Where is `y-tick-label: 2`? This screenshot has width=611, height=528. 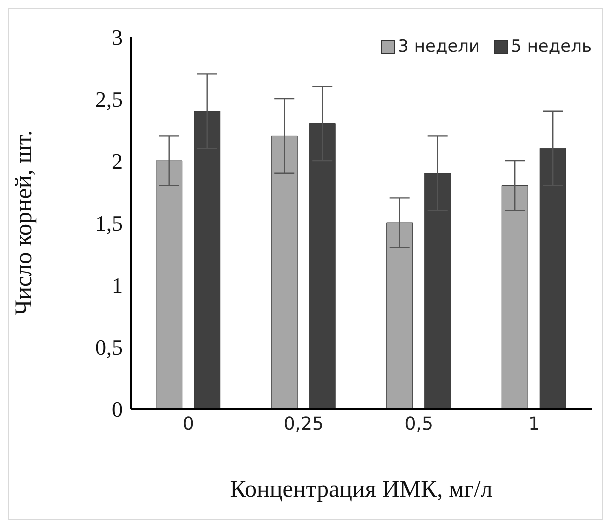 y-tick-label: 2 is located at coordinates (117, 161).